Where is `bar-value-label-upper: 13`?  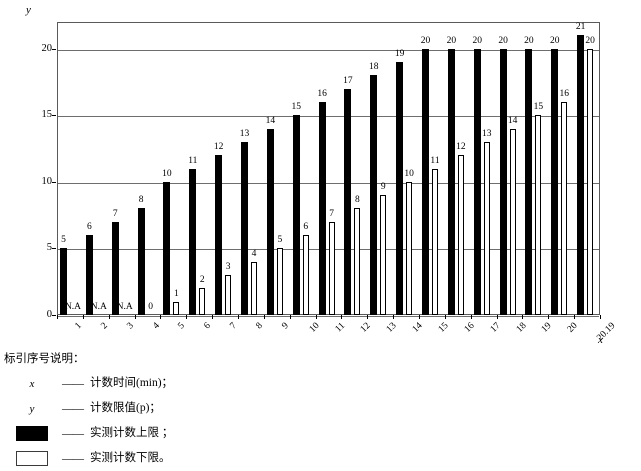 bar-value-label-upper: 13 is located at coordinates (244, 133).